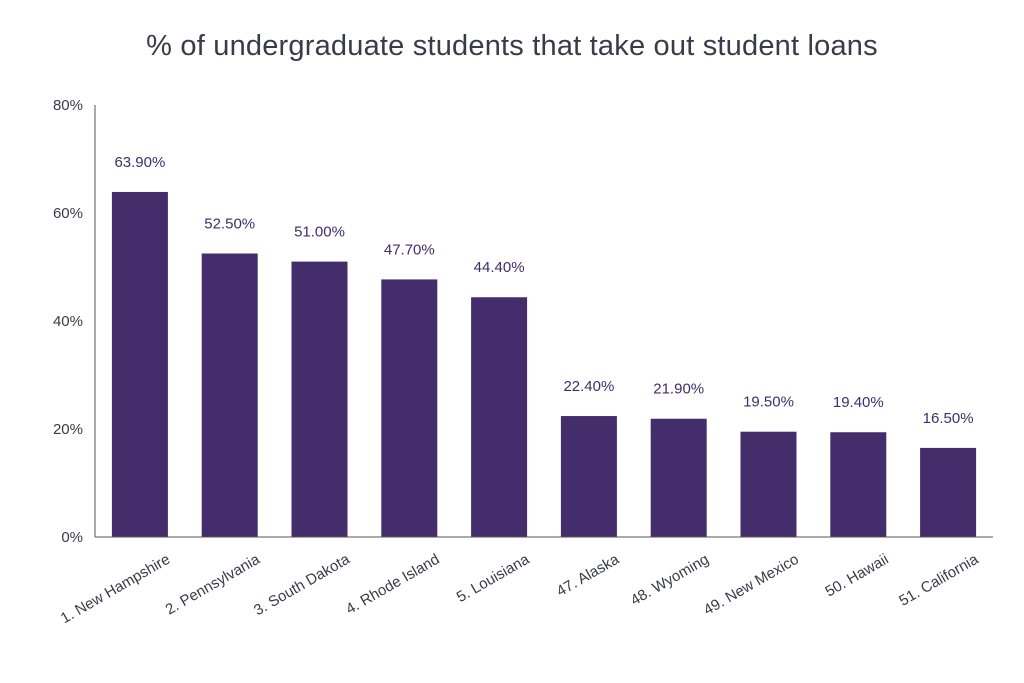  What do you see at coordinates (588, 386) in the screenshot?
I see `bar-value-label: 22.40%` at bounding box center [588, 386].